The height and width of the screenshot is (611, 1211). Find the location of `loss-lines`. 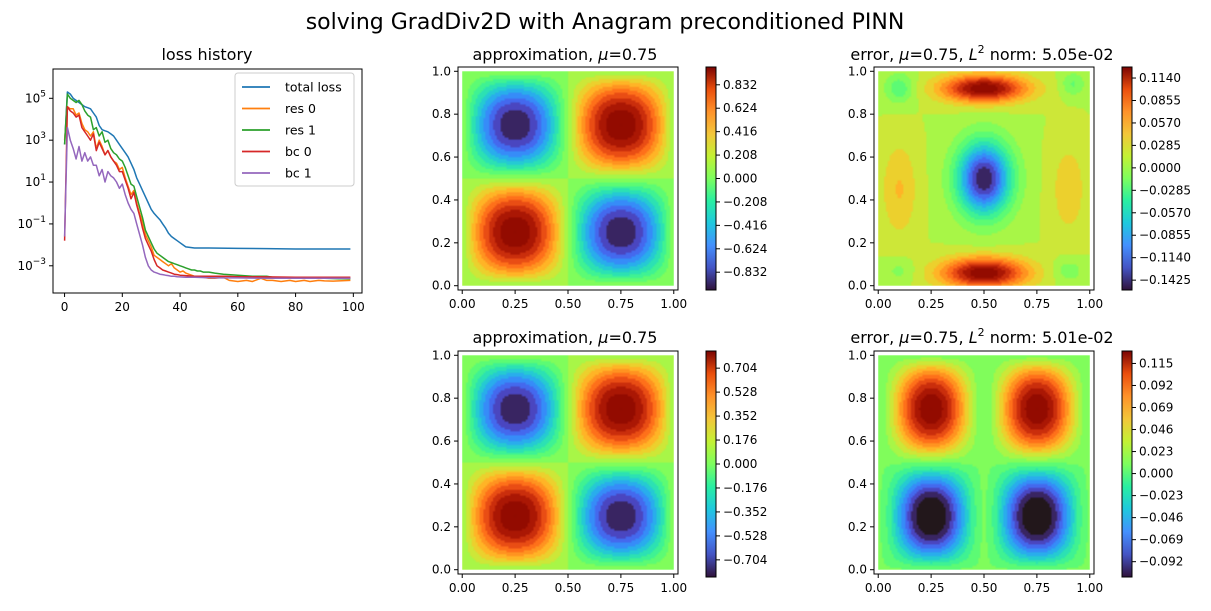

loss-lines is located at coordinates (207, 187).